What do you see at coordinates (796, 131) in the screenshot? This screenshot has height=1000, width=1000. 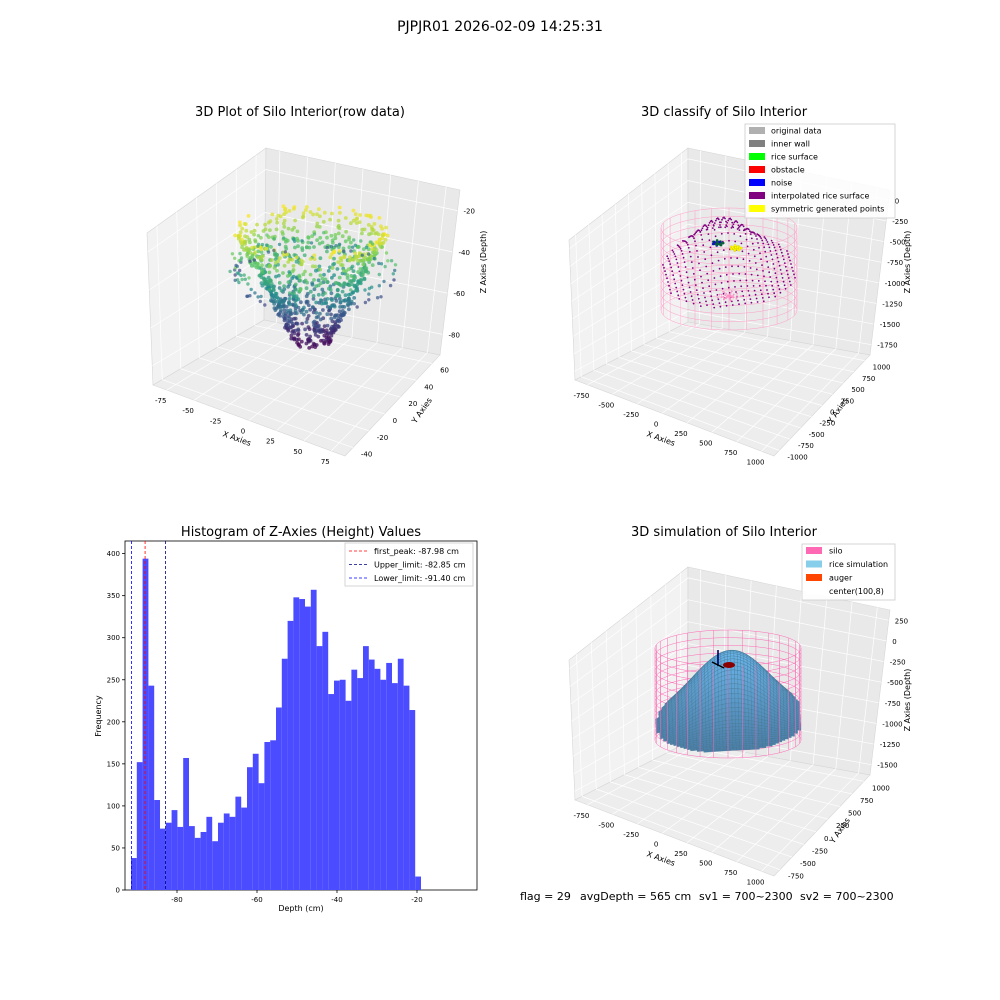 I see `classify-legend-label: original data` at bounding box center [796, 131].